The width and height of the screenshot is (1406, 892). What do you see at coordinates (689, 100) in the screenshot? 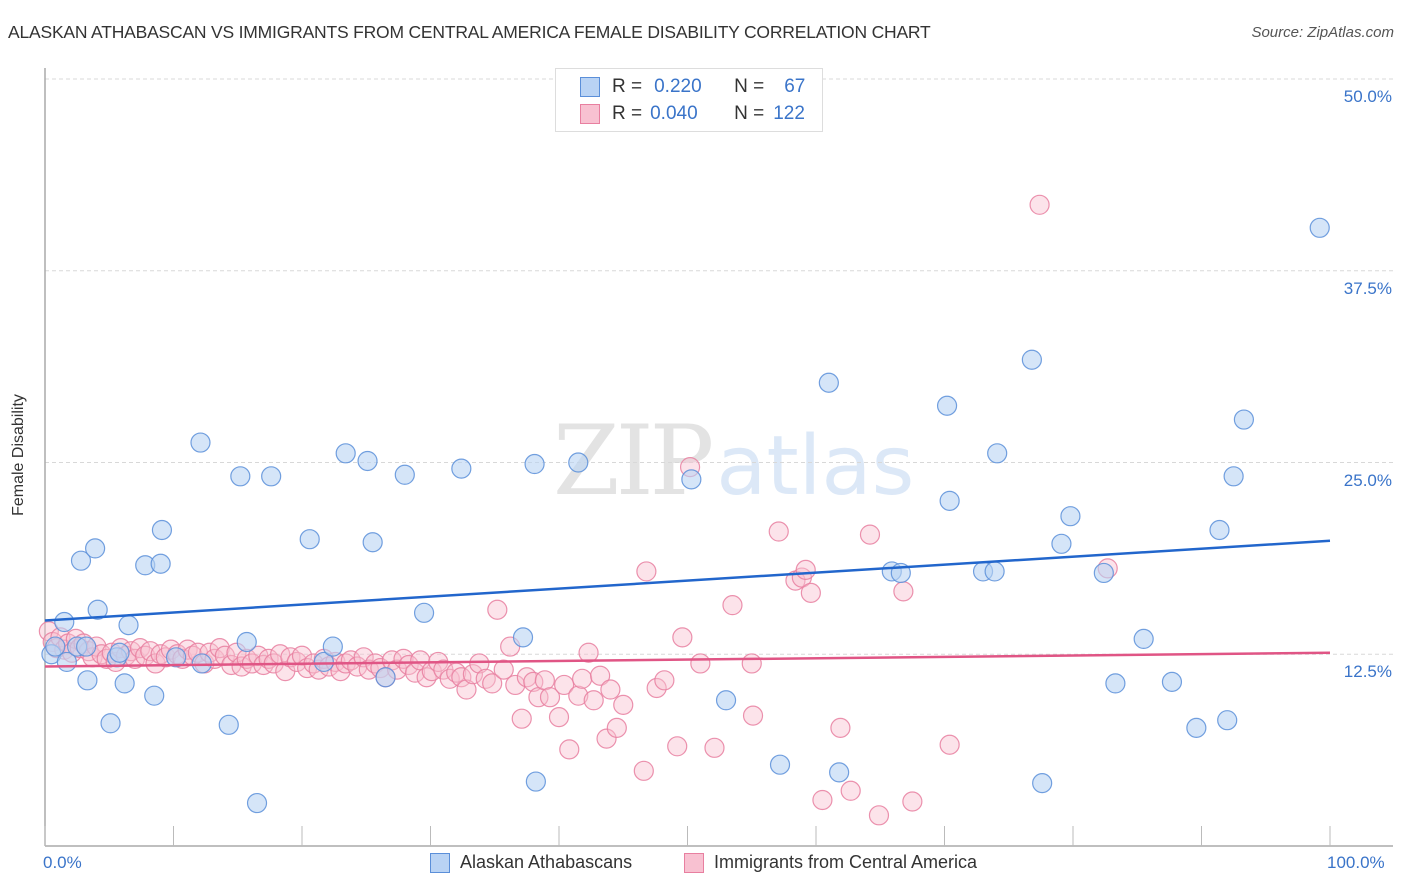
I see `stats-legend: R = 0.220 N = 67 R = 0.040 N = 122` at bounding box center [689, 100].